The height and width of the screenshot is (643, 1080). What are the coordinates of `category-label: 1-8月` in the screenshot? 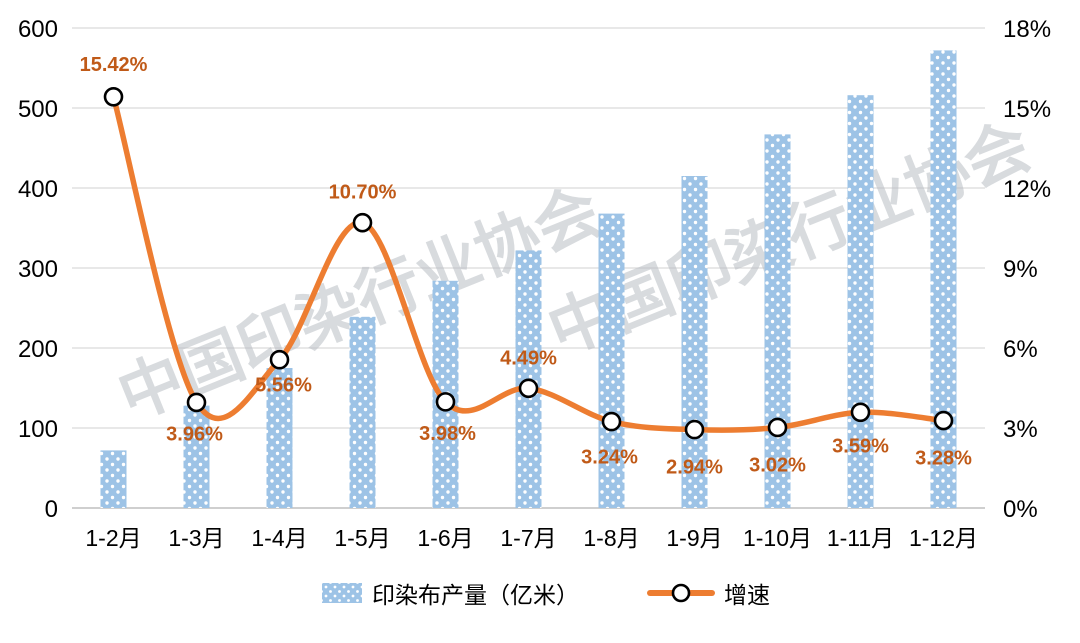 It's located at (611, 538).